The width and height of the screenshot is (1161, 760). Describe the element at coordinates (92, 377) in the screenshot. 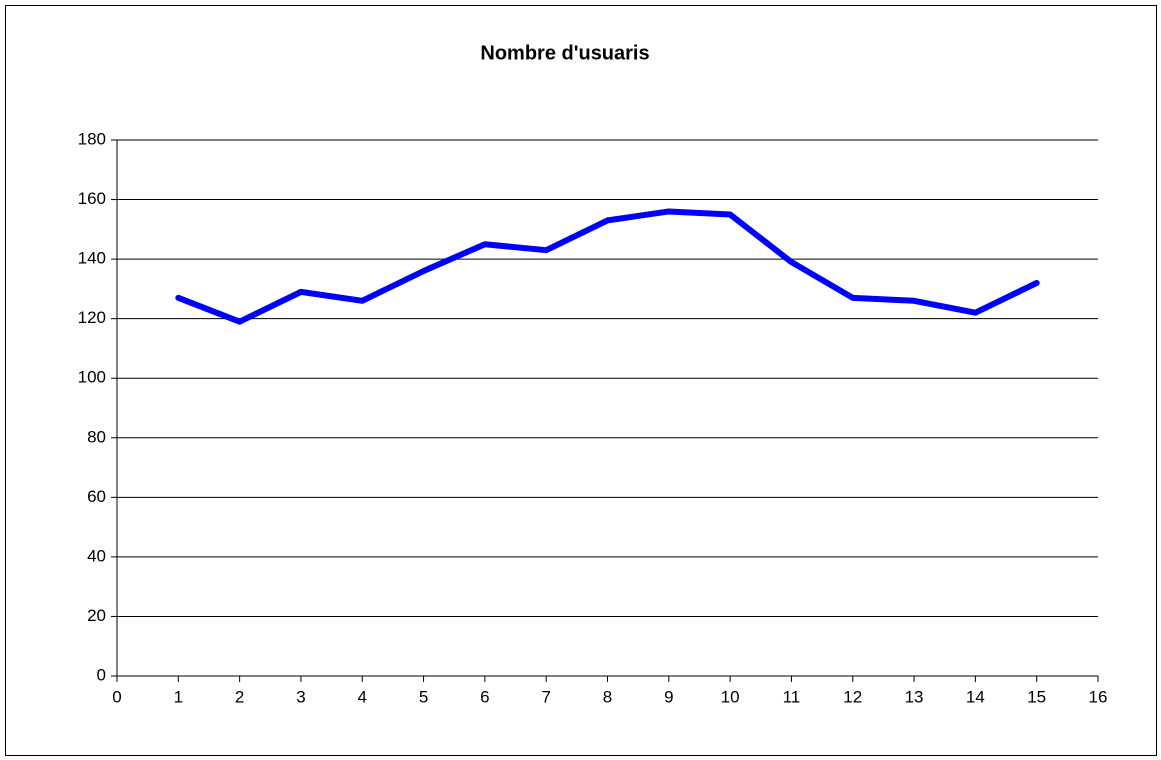

I see `y-tick-label: 100` at that location.